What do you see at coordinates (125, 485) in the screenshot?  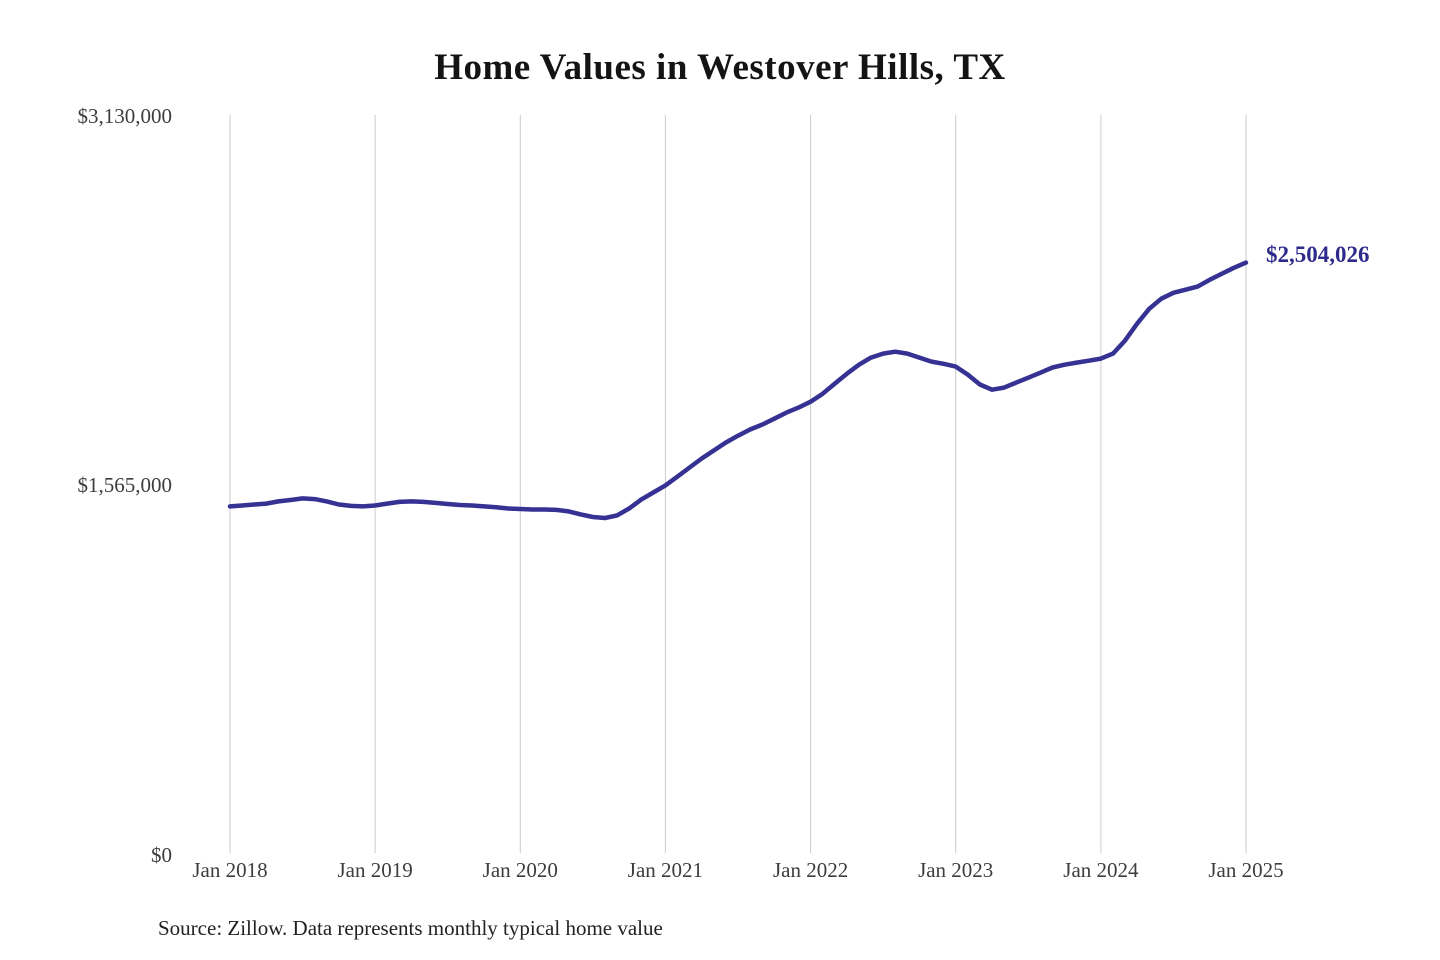 I see `y-axis-tick-label-middle: $1,565,000` at bounding box center [125, 485].